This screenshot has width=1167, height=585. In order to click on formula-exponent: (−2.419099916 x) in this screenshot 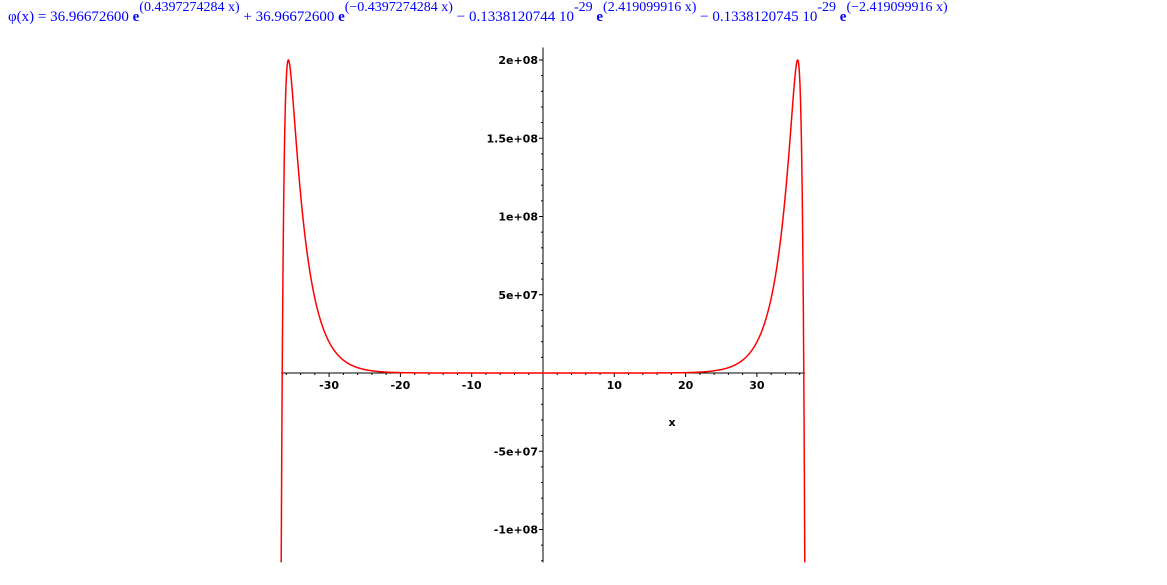, I will do `click(897, 7)`.